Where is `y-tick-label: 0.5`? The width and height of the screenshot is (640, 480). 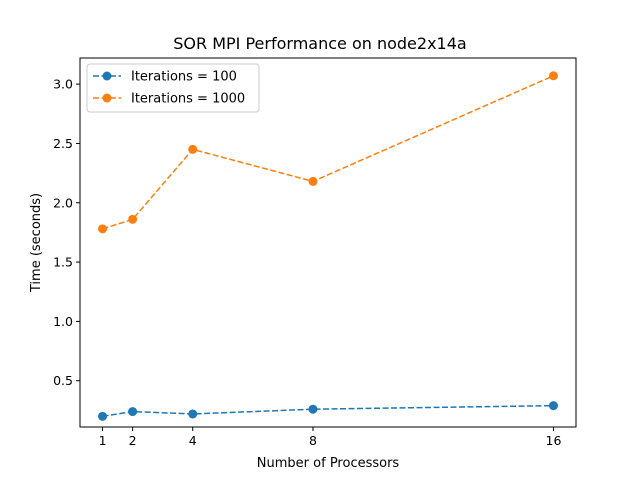
y-tick-label: 0.5 is located at coordinates (63, 380).